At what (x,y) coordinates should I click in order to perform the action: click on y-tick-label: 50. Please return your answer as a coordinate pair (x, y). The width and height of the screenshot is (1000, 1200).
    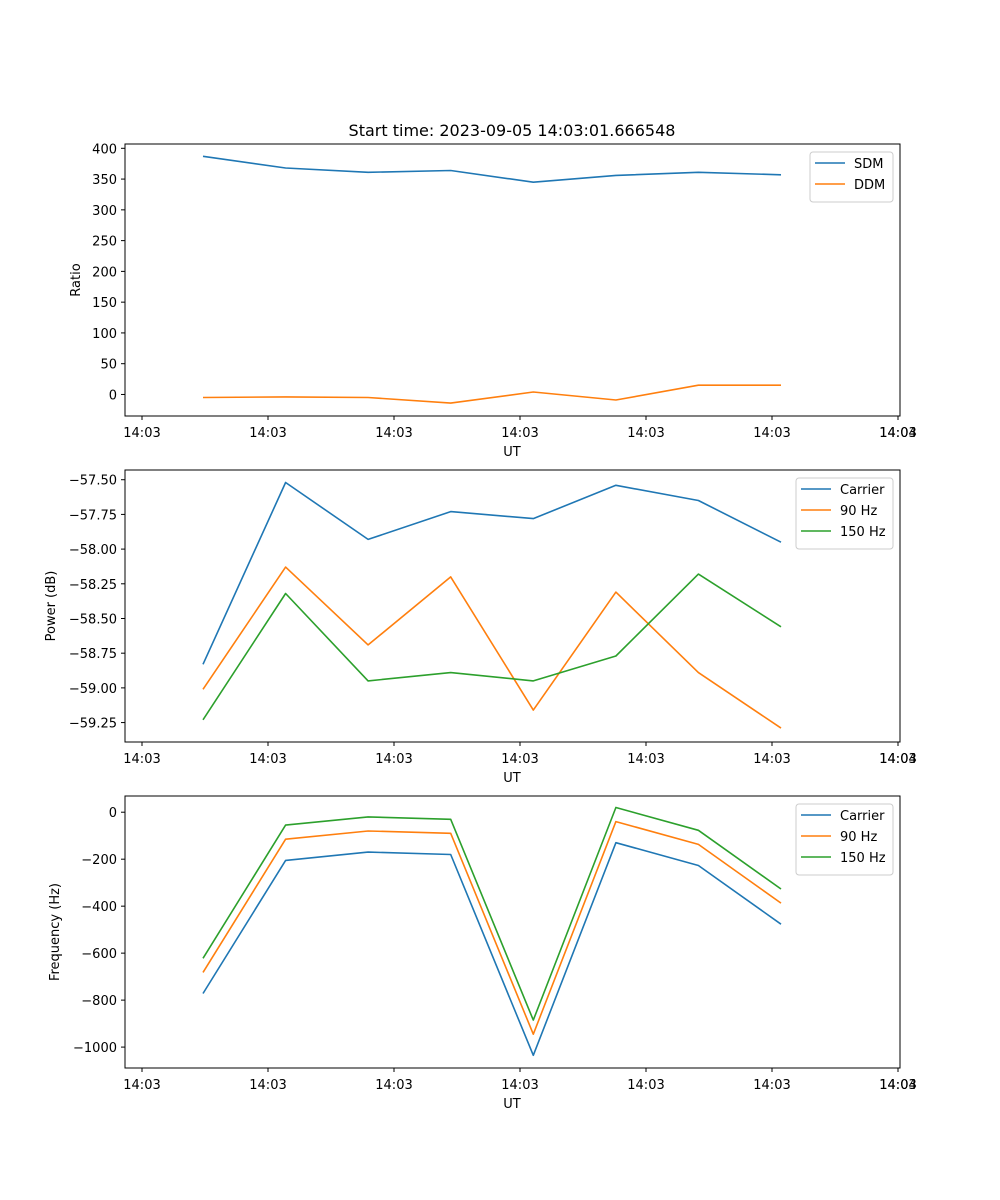
    Looking at the image, I should click on (108, 365).